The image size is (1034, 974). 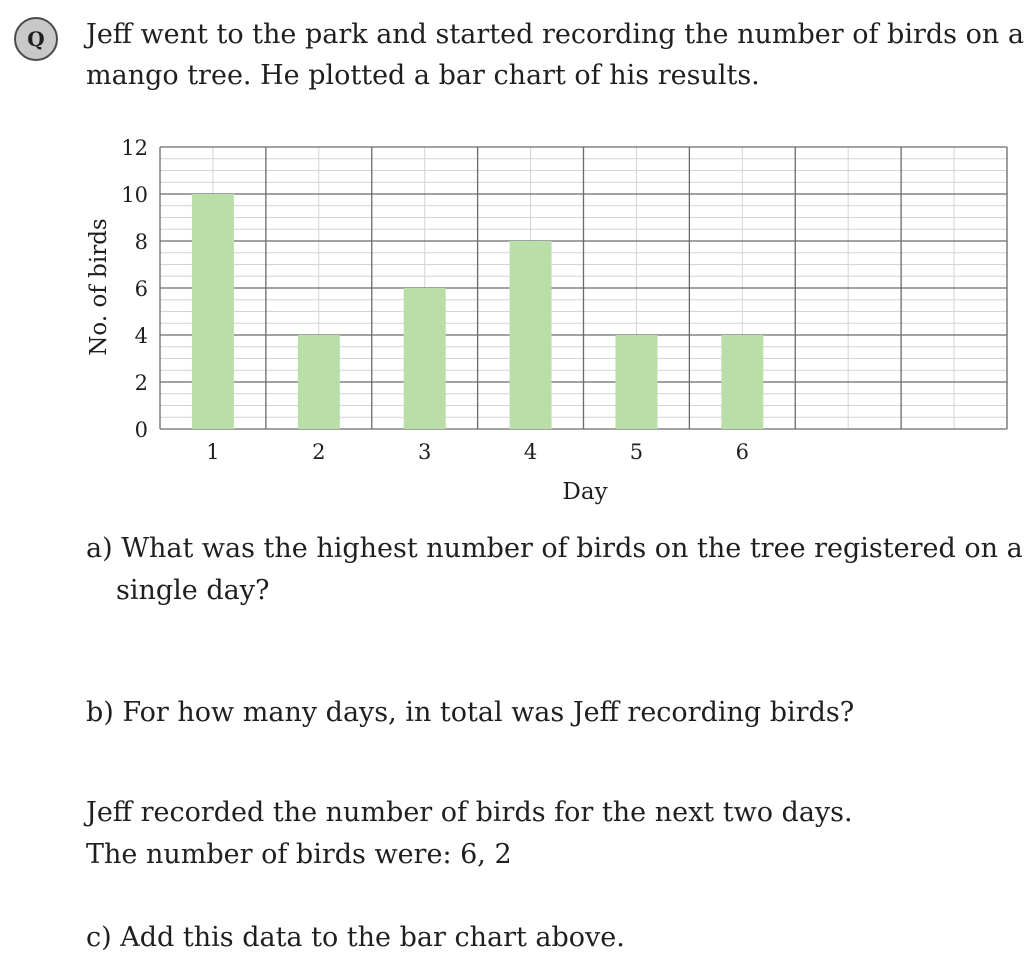 I want to click on x-tick-label: 6, so click(x=742, y=452).